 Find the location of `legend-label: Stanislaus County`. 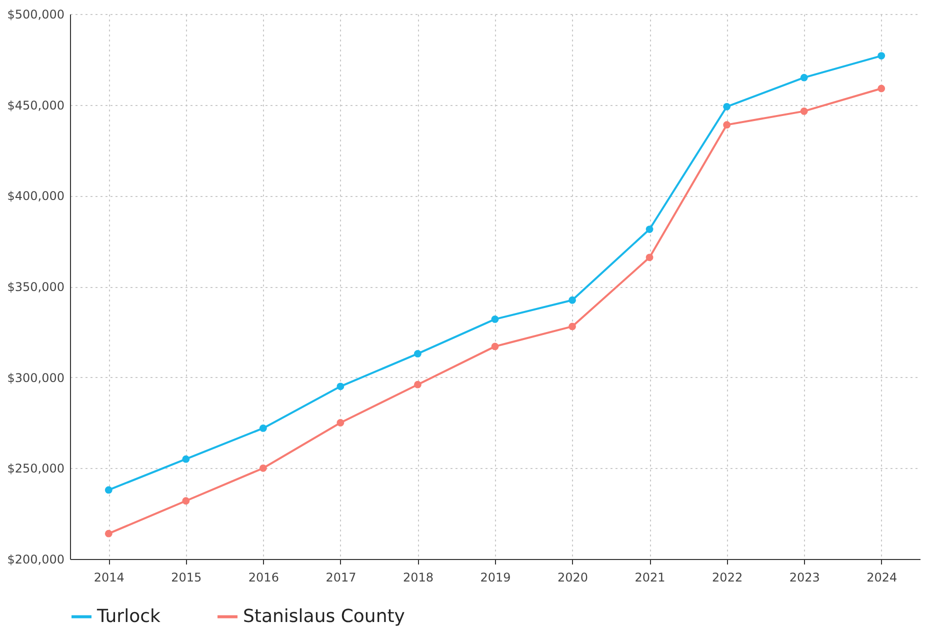

legend-label: Stanislaus County is located at coordinates (324, 616).